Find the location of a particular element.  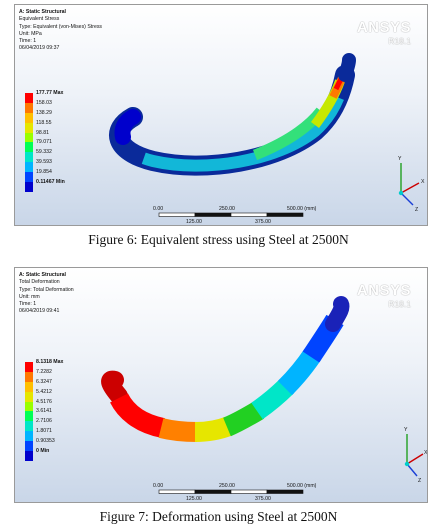

header-type: Type: Total Deformation is located at coordinates (46, 289).